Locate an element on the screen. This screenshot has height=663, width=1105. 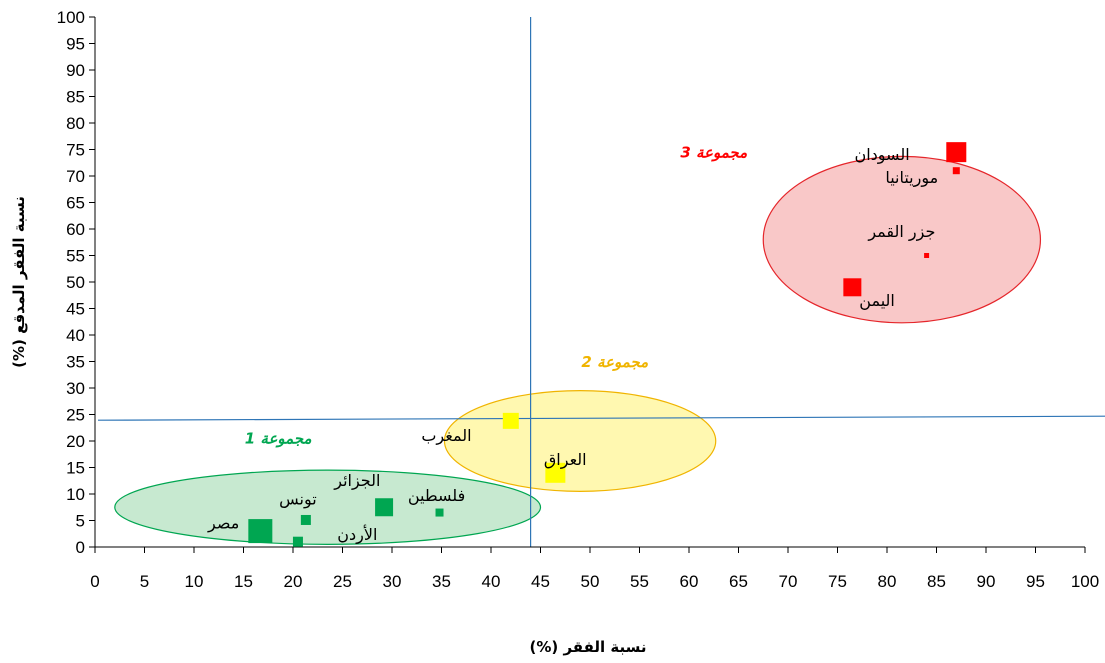
x-tick-label: 65 is located at coordinates (738, 581).